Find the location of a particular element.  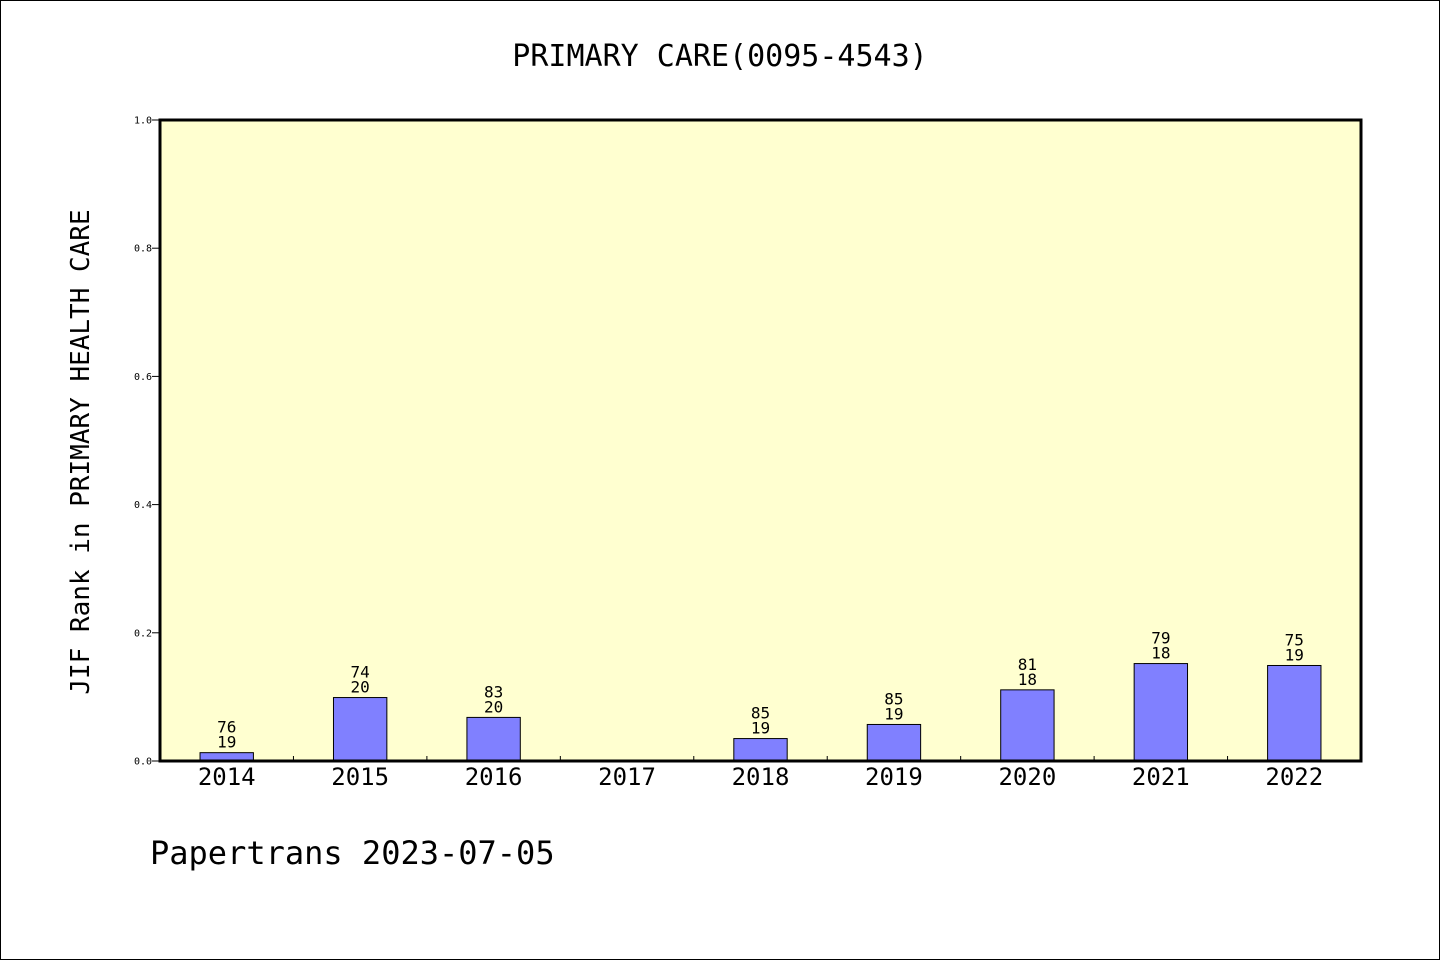

x-axis: 2014 2015 2016 2017 2018 2019 2020 2021 2022 is located at coordinates (760, 773).